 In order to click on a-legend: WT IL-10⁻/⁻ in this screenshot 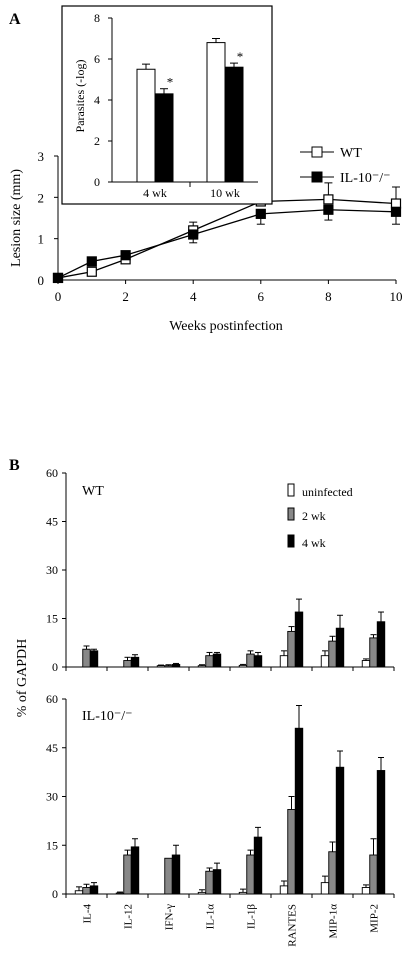, I will do `click(345, 166)`.